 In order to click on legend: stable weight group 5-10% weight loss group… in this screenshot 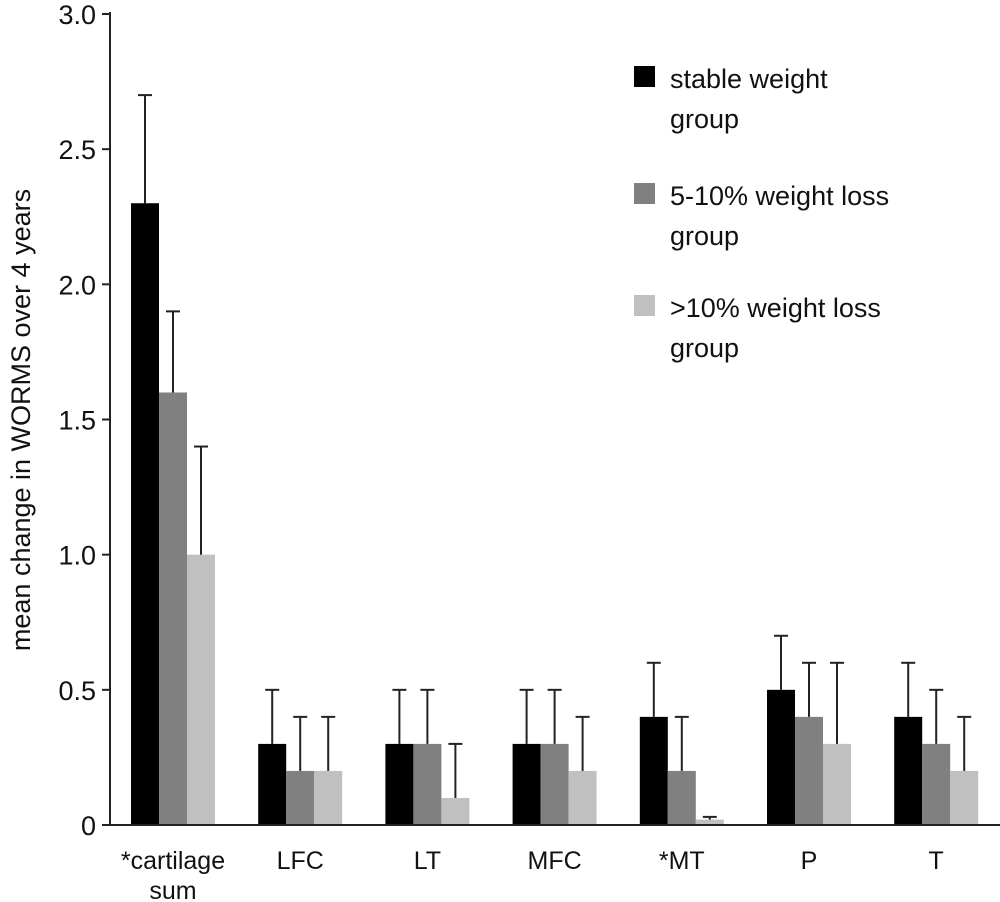, I will do `click(761, 213)`.